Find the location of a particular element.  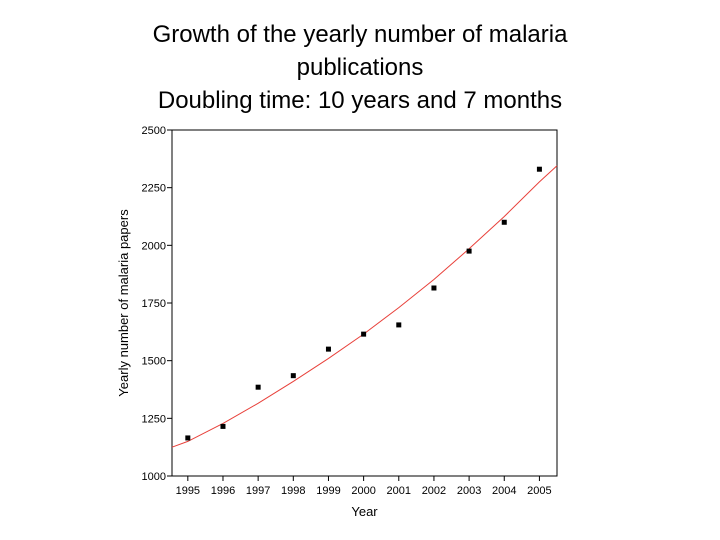

x-tick-label: 2002 is located at coordinates (434, 491).